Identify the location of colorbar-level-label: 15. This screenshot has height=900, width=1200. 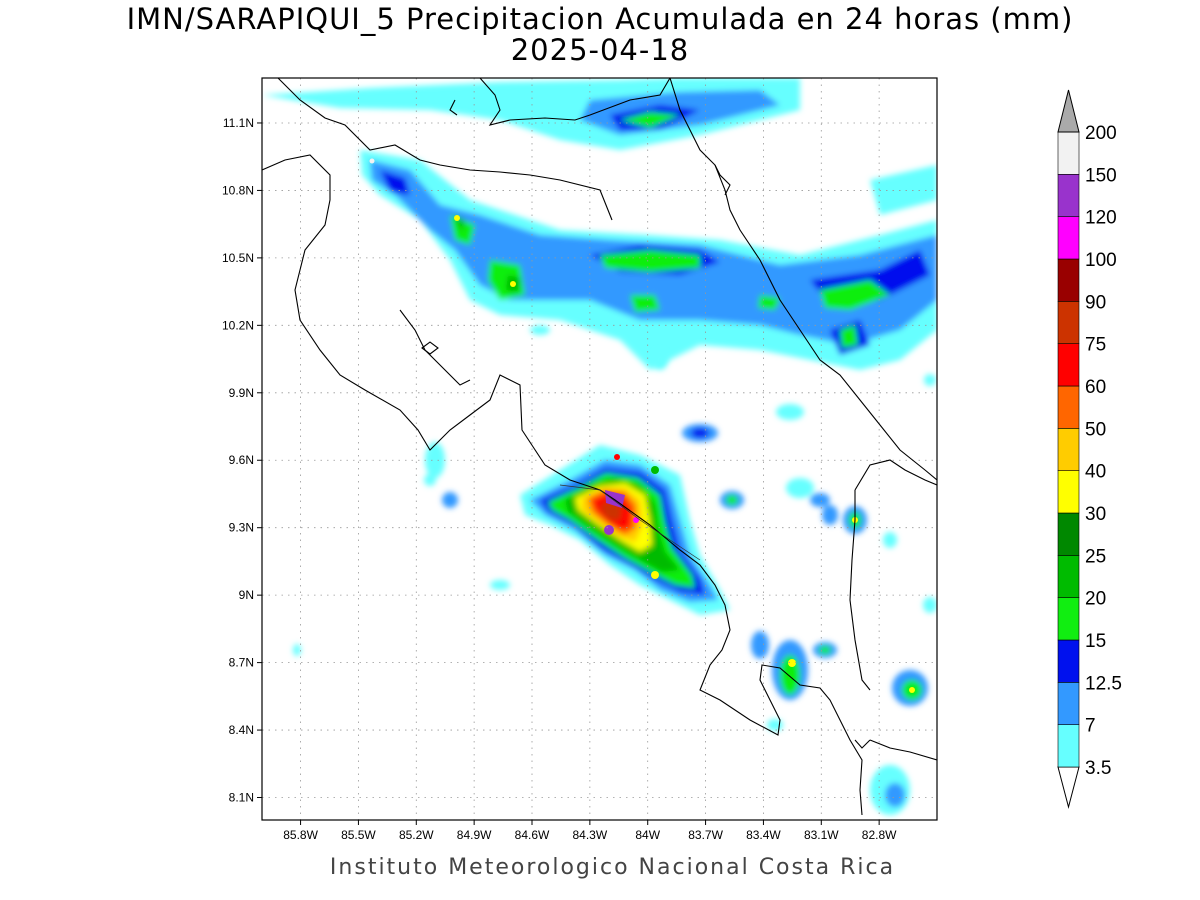
(1095, 641).